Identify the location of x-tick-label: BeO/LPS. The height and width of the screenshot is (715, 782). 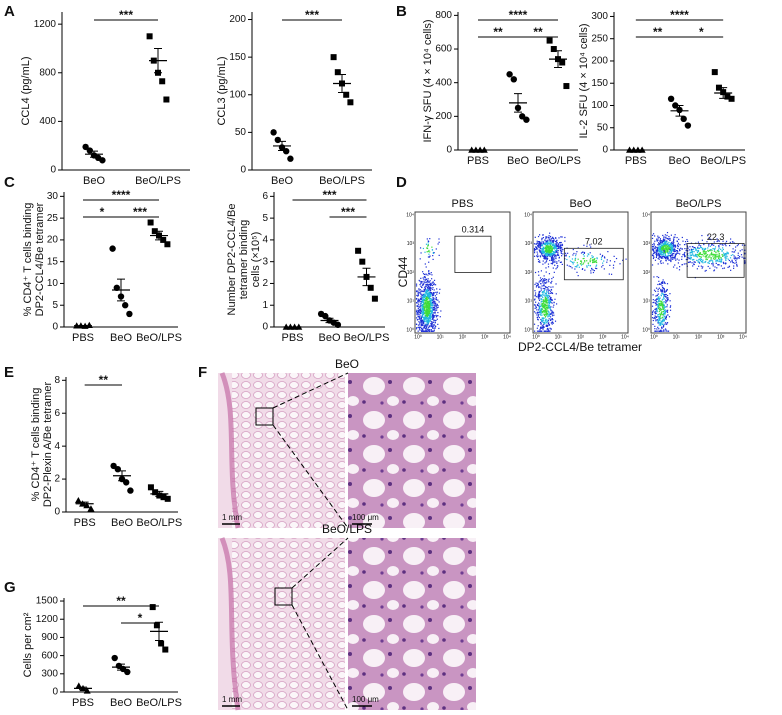
(159, 523).